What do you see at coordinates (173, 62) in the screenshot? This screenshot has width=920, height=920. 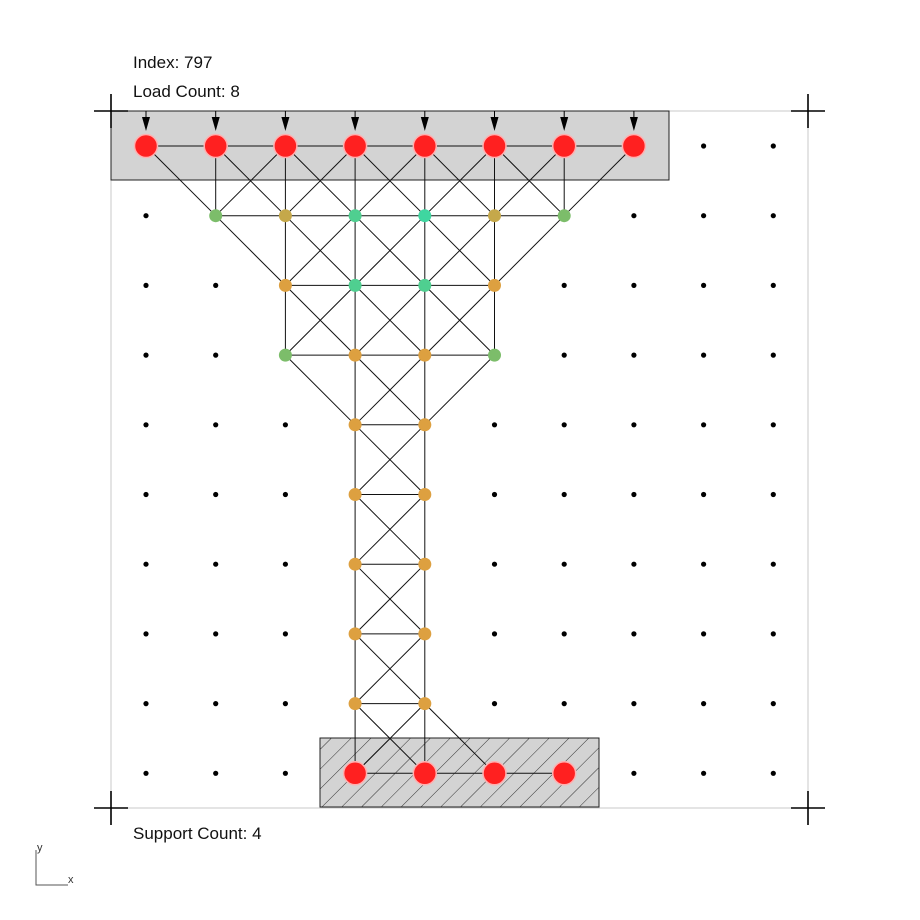 I see `index-label: Index: 797` at bounding box center [173, 62].